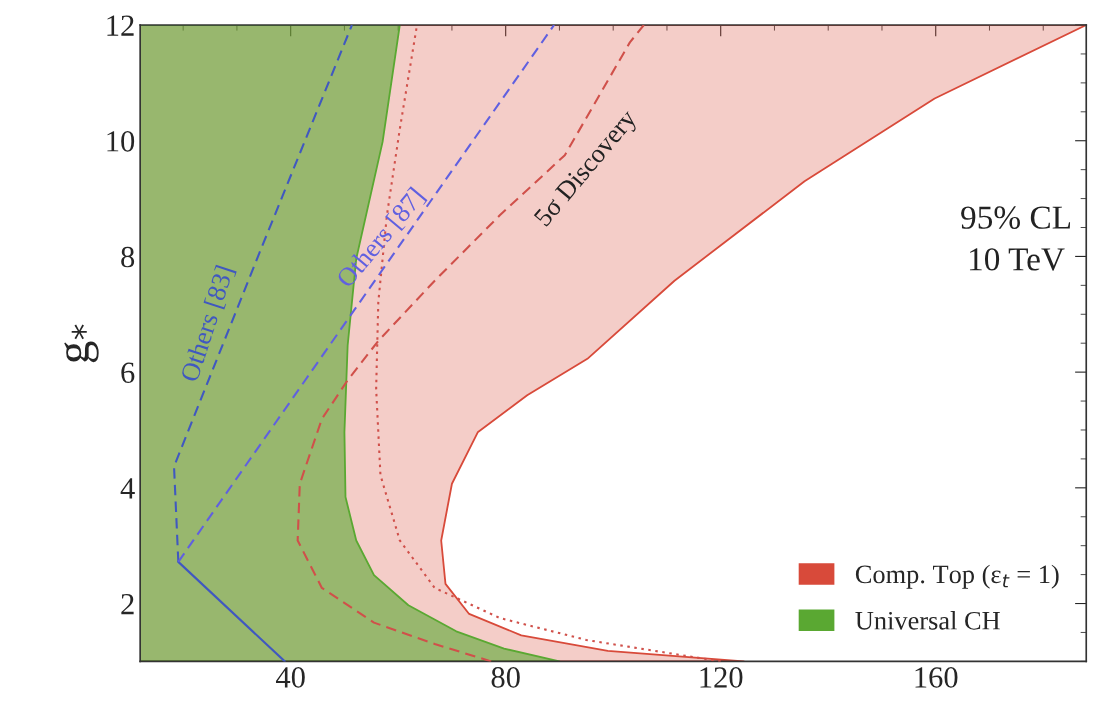 The width and height of the screenshot is (1095, 715). Describe the element at coordinates (128, 257) in the screenshot. I see `y-tick-label: 8` at that location.